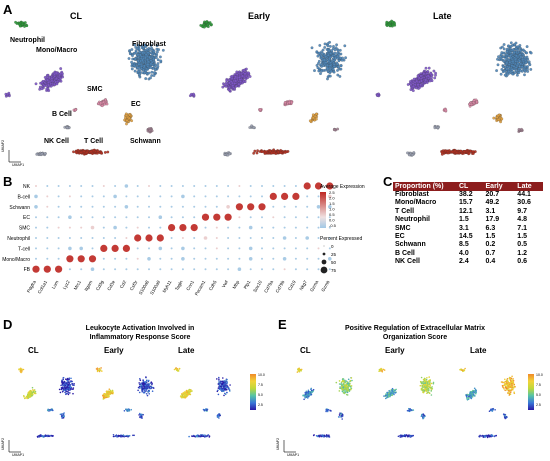 The width and height of the screenshot is (550, 461). What do you see at coordinates (407, 262) in the screenshot?
I see `table-cell-celltype: NK Cell` at bounding box center [407, 262].